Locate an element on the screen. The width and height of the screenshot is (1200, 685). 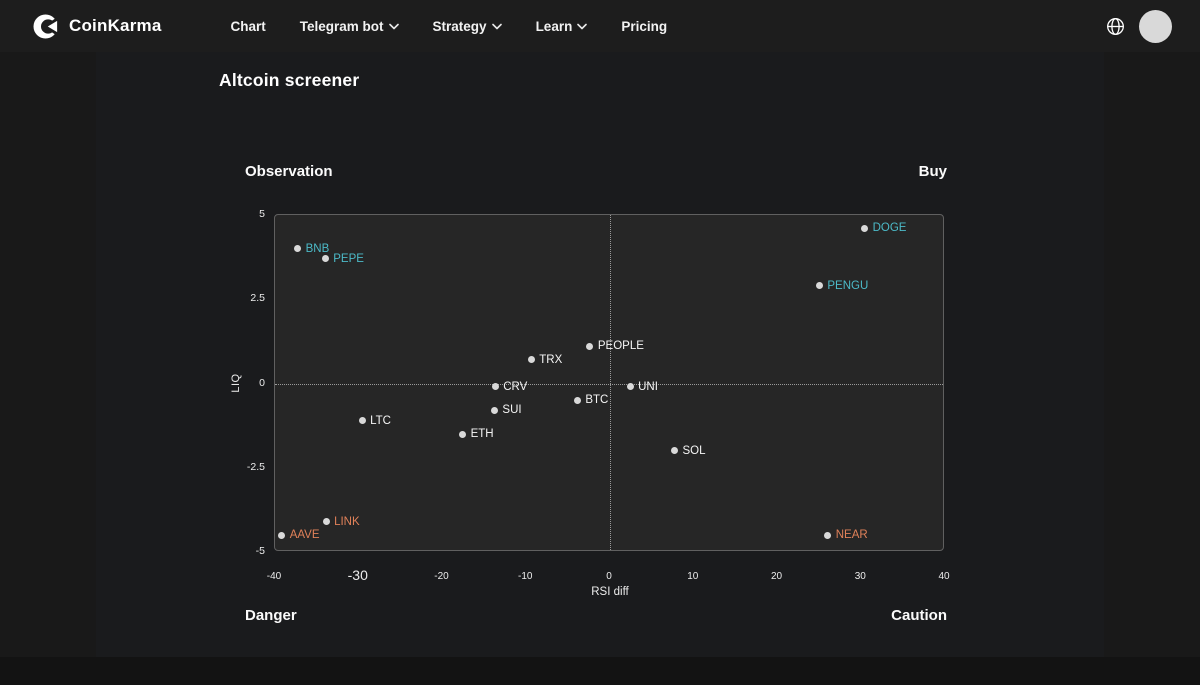
footer-strip is located at coordinates (600, 671).